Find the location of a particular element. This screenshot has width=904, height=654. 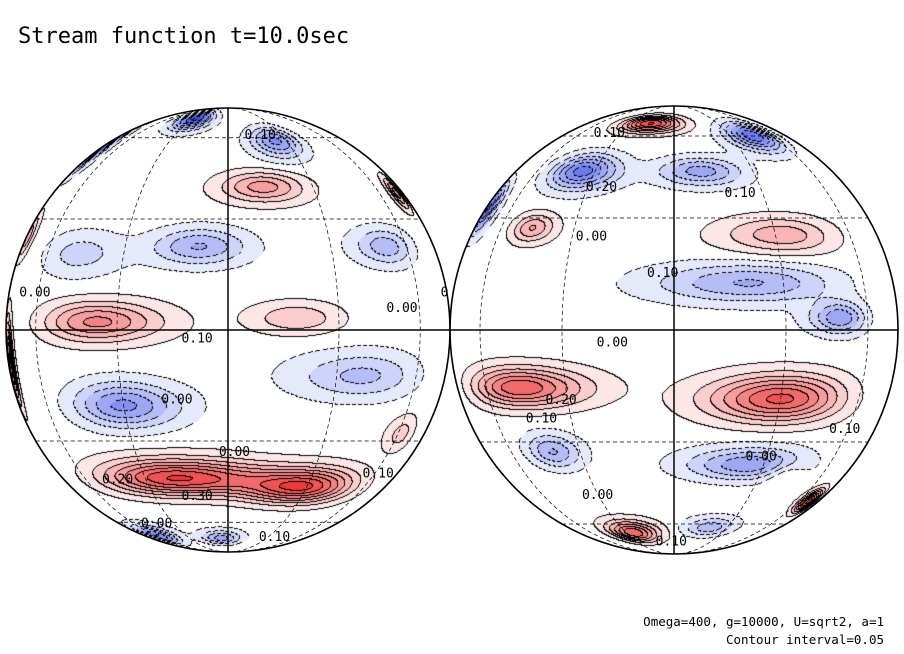

chart-title: Stream function t=10.0sec is located at coordinates (184, 36).